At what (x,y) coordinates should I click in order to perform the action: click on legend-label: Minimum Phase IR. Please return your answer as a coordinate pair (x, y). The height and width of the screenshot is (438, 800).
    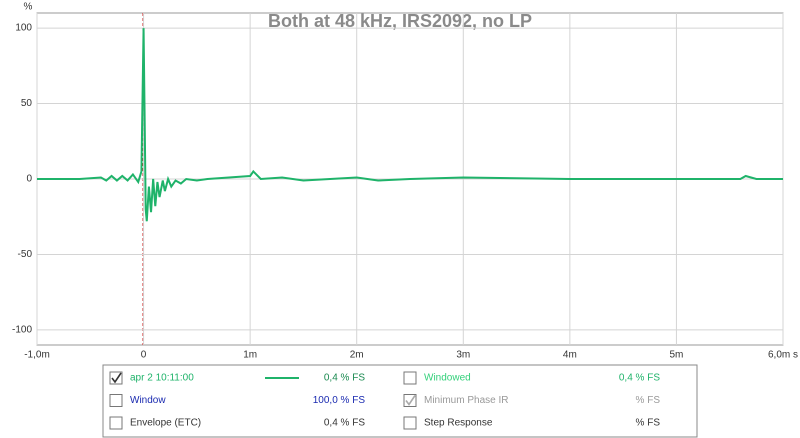
    Looking at the image, I should click on (466, 400).